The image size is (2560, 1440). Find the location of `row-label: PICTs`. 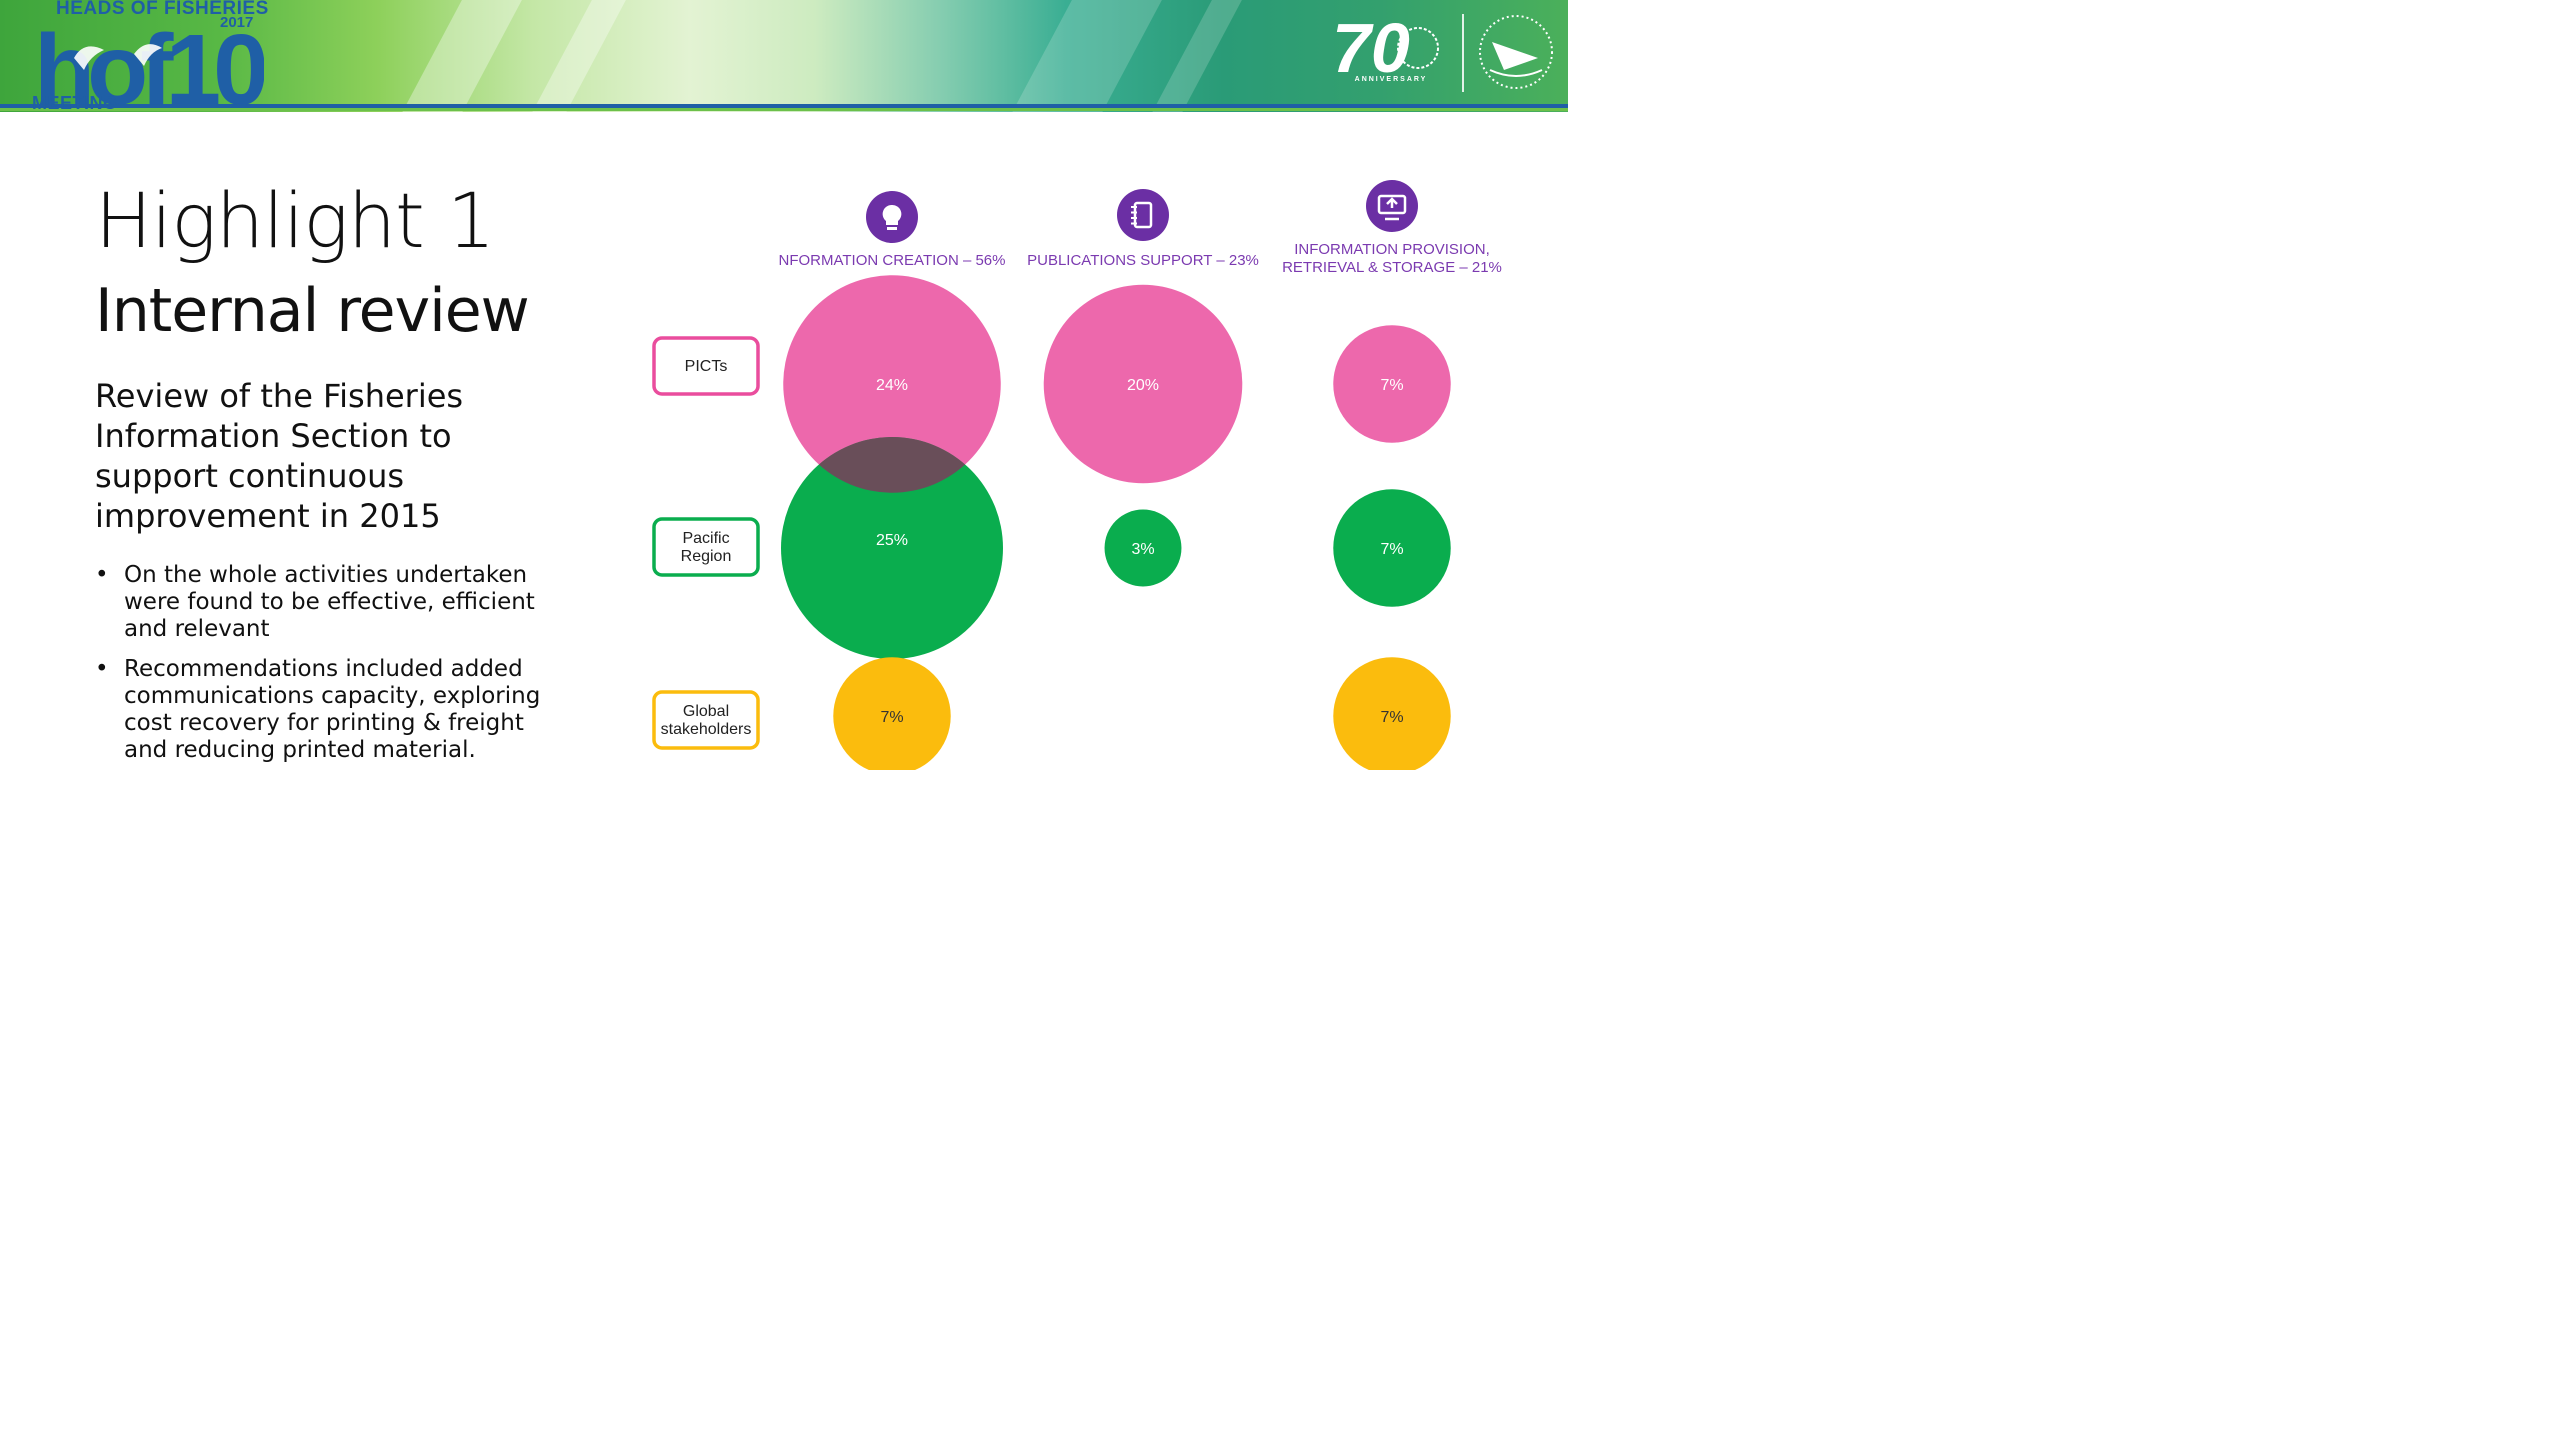

row-label: PICTs is located at coordinates (706, 366).